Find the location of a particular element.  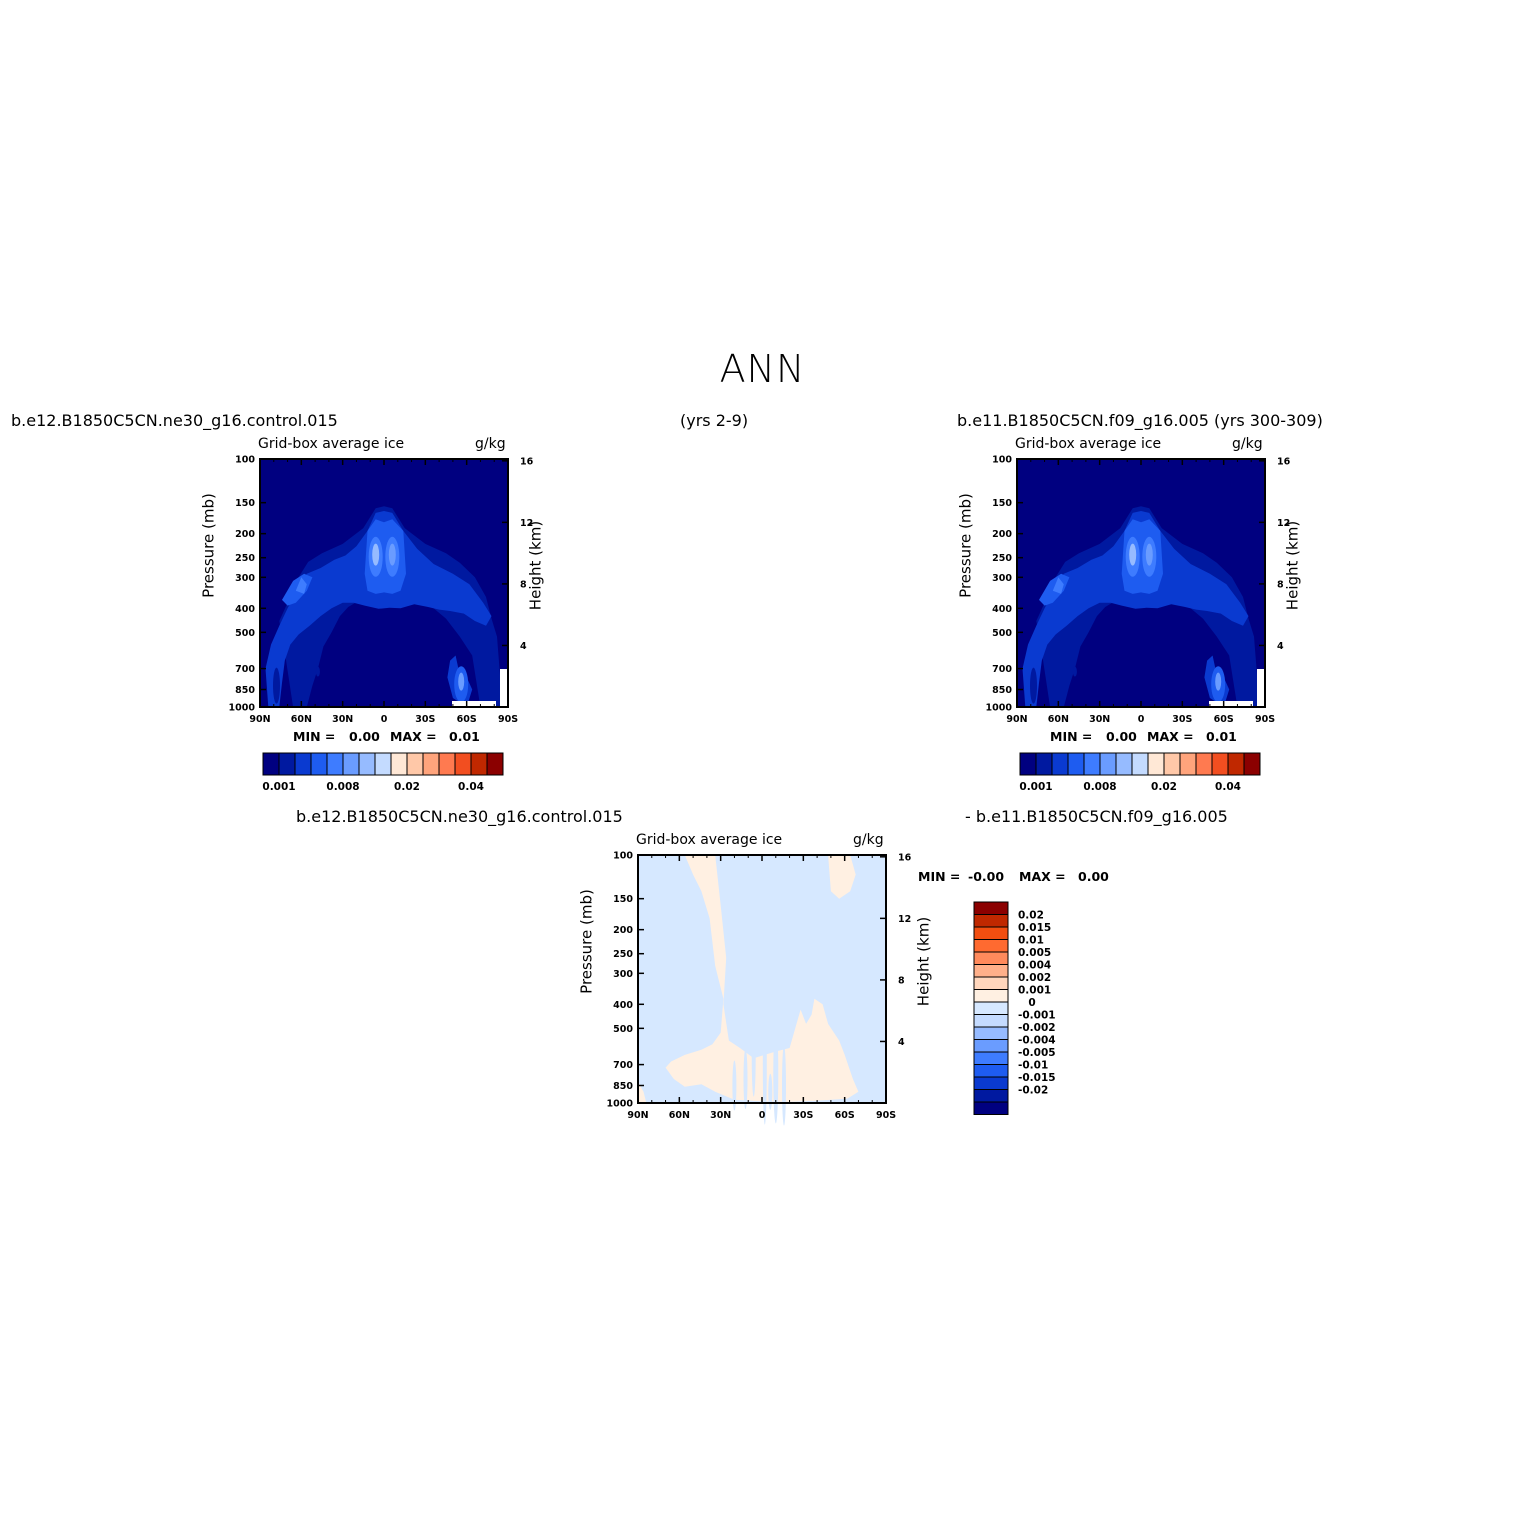

y-tick-right-label: 12 is located at coordinates (904, 919).